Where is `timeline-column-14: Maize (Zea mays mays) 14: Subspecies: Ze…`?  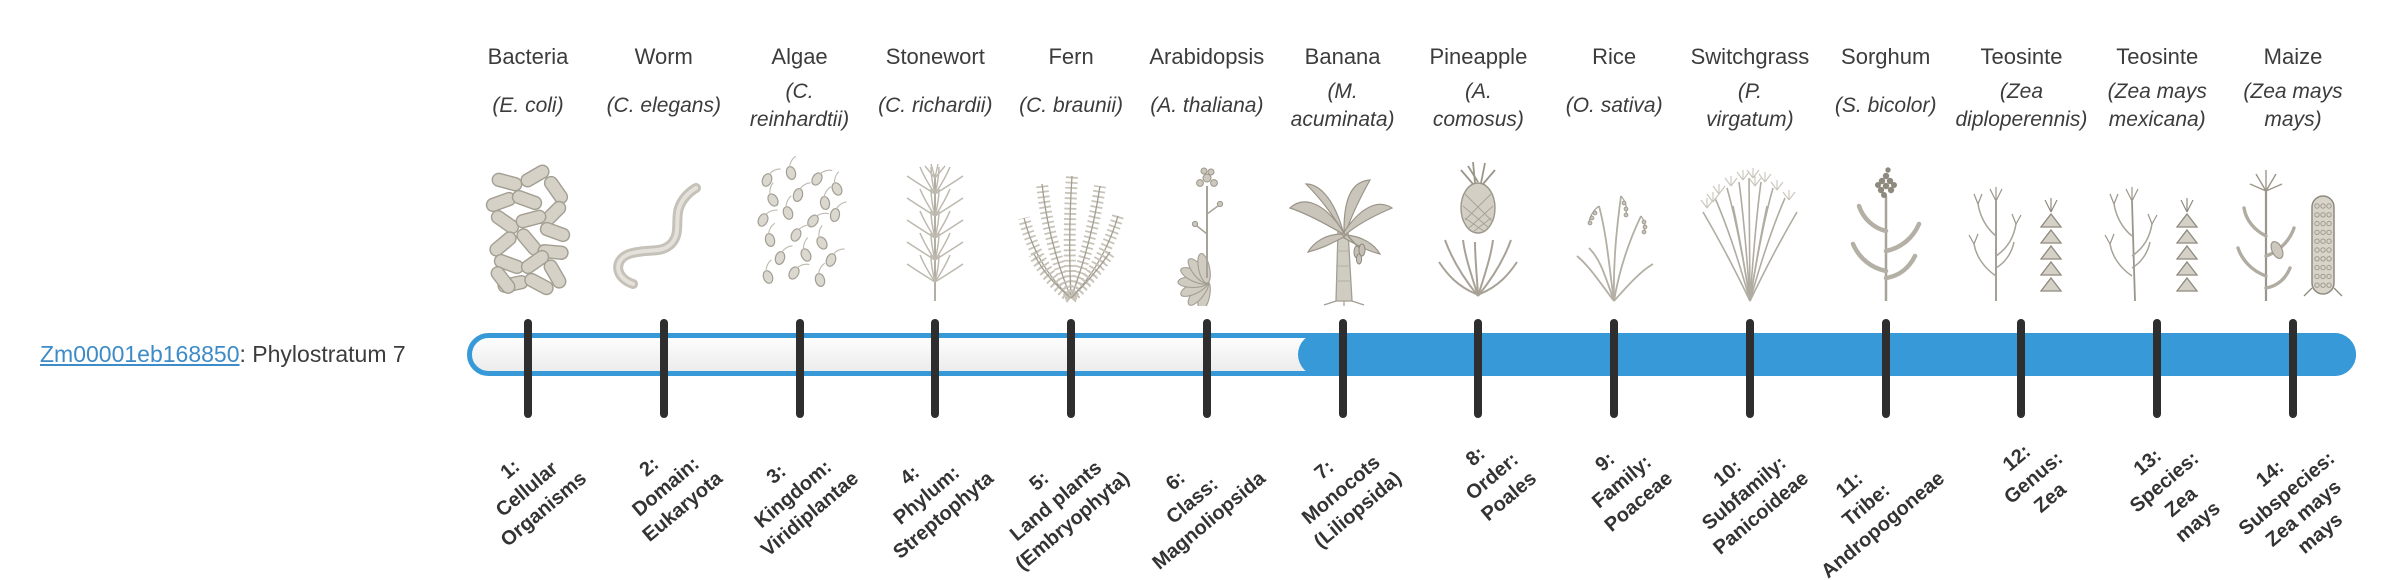 timeline-column-14: Maize (Zea mays mays) 14: Subspecies: Ze… is located at coordinates (2293, 290).